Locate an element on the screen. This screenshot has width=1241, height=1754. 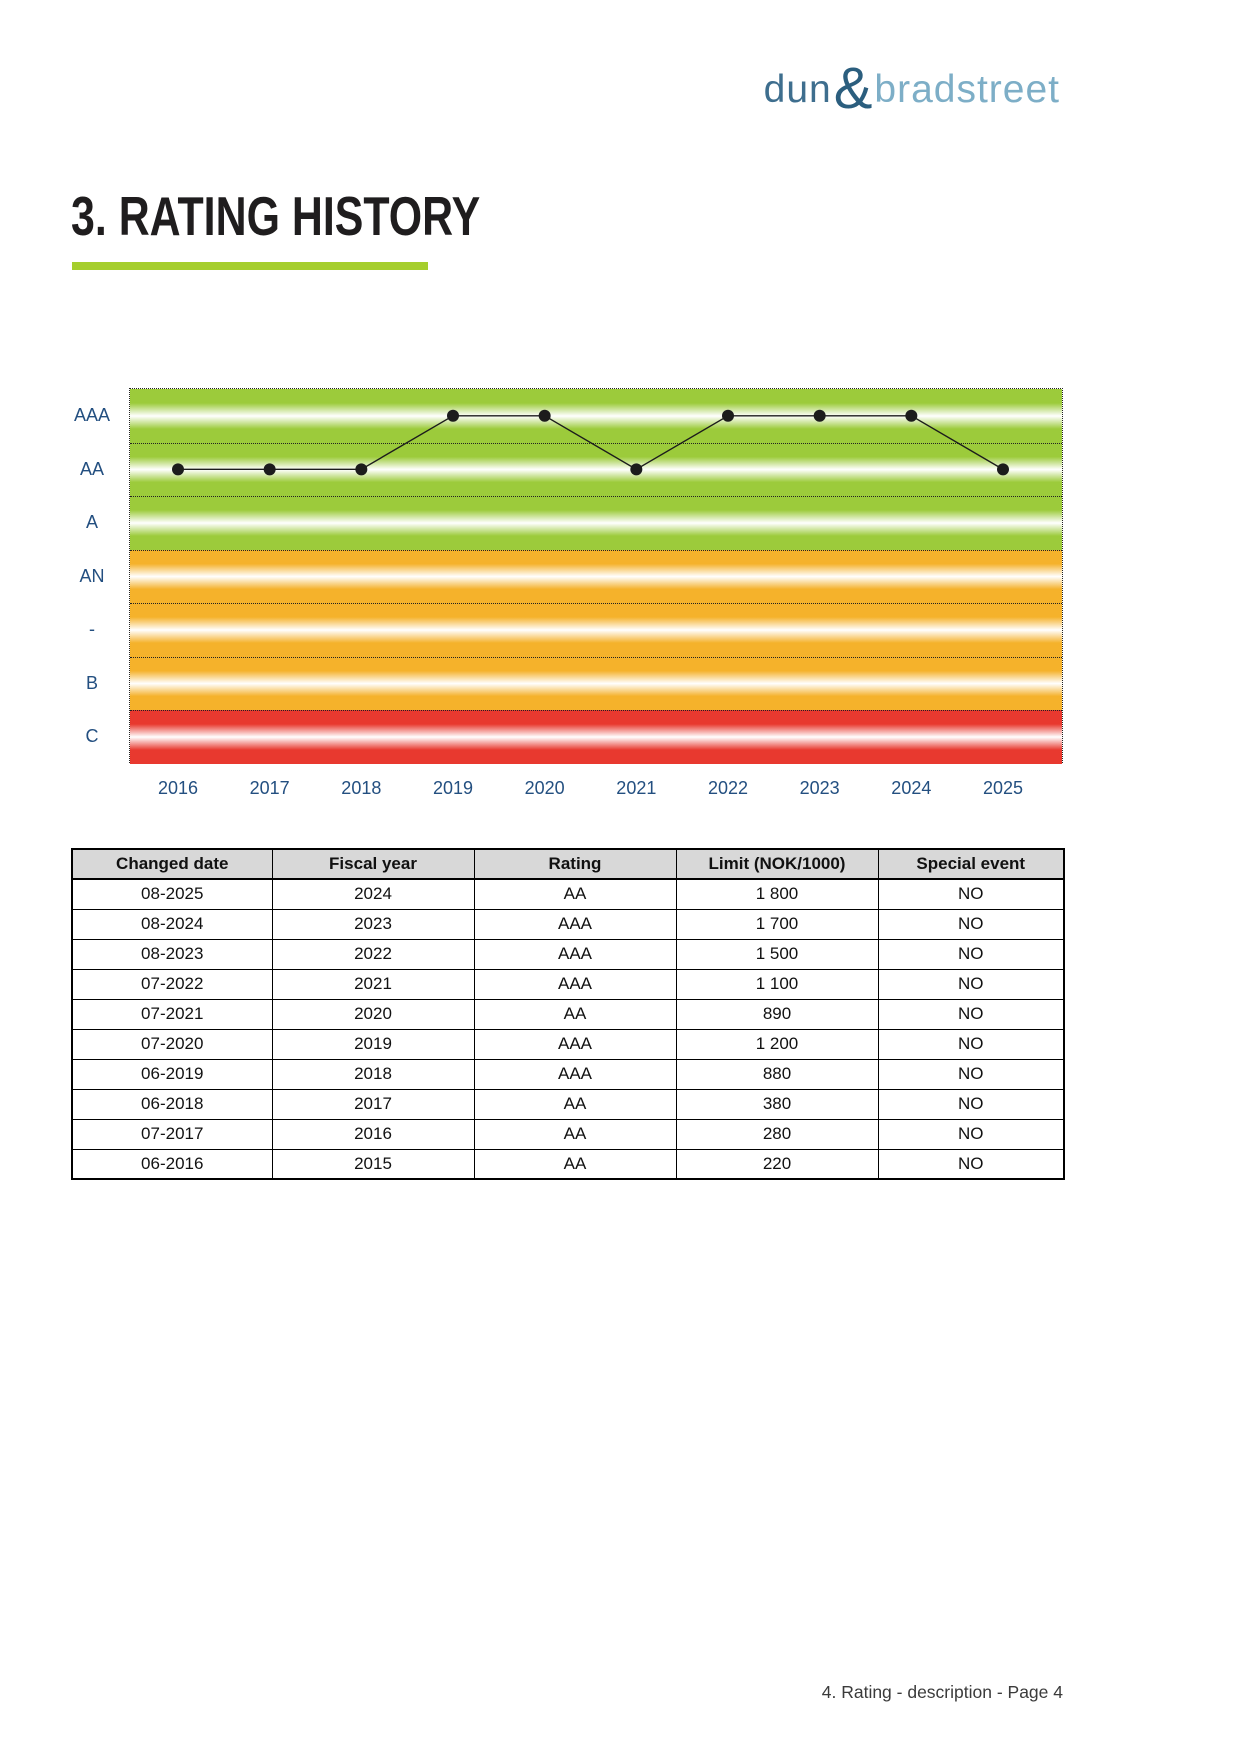
table-row: 08-2023 2022 AAA 1 500 NO is located at coordinates (568, 954).